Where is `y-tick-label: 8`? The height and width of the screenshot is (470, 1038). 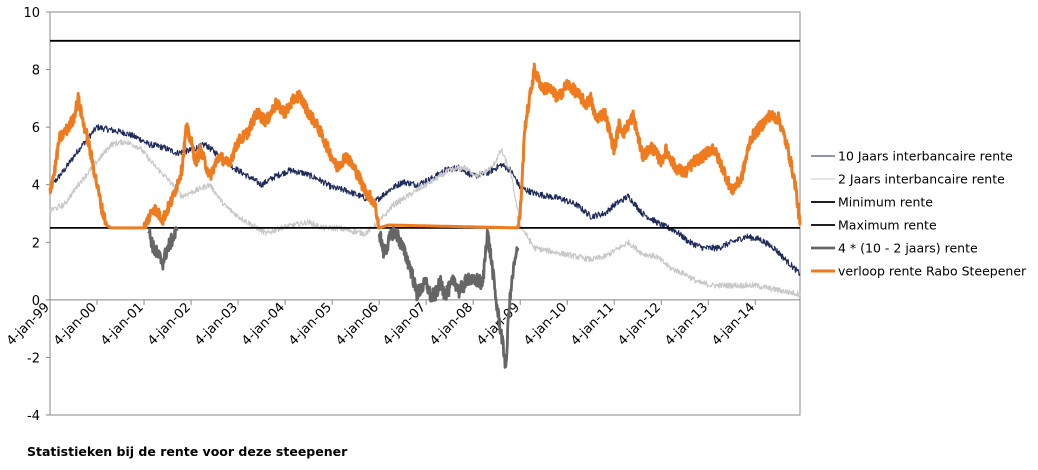 y-tick-label: 8 is located at coordinates (36, 71).